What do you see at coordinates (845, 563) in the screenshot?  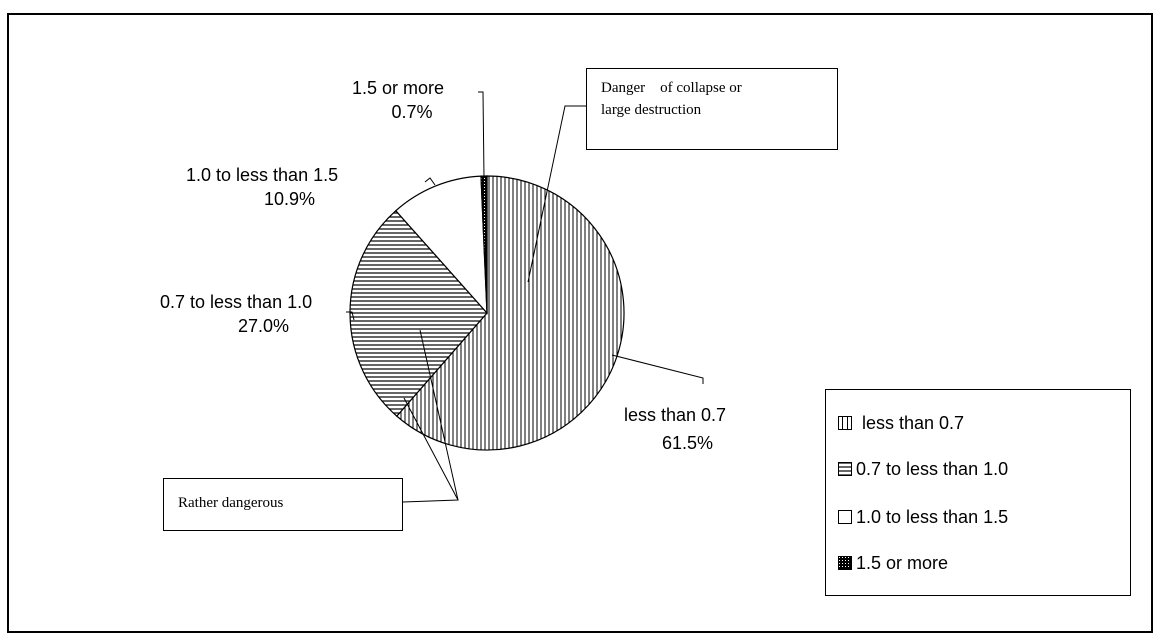 I see `legend-swatch-cross-hatch` at bounding box center [845, 563].